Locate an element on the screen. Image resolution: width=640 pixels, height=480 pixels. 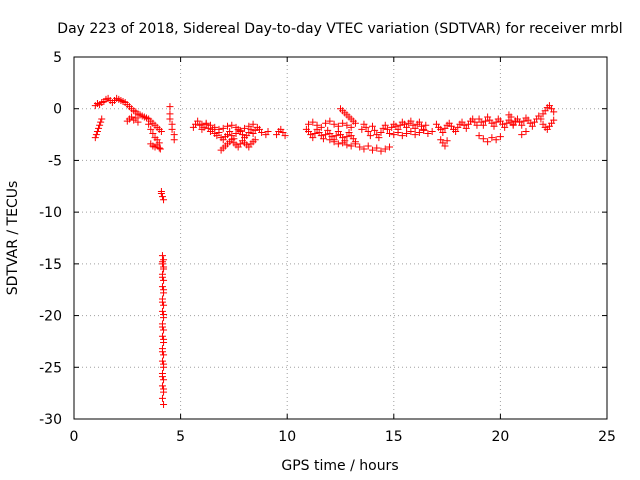
x-tick-labels: 0 5 10 15 20 25 is located at coordinates (343, 437).